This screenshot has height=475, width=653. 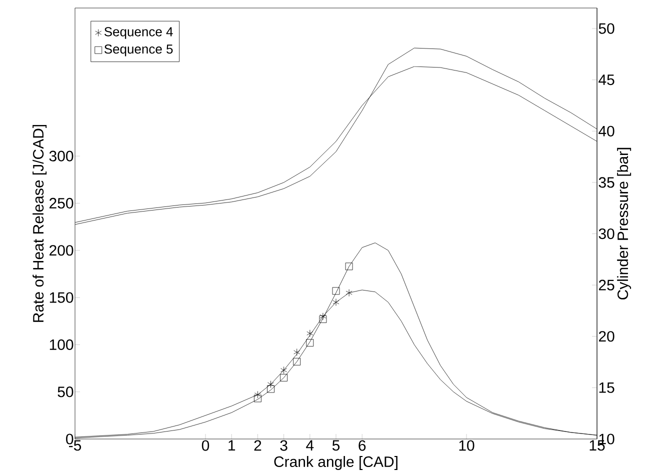 I want to click on x-tick-label: 10, so click(x=466, y=445).